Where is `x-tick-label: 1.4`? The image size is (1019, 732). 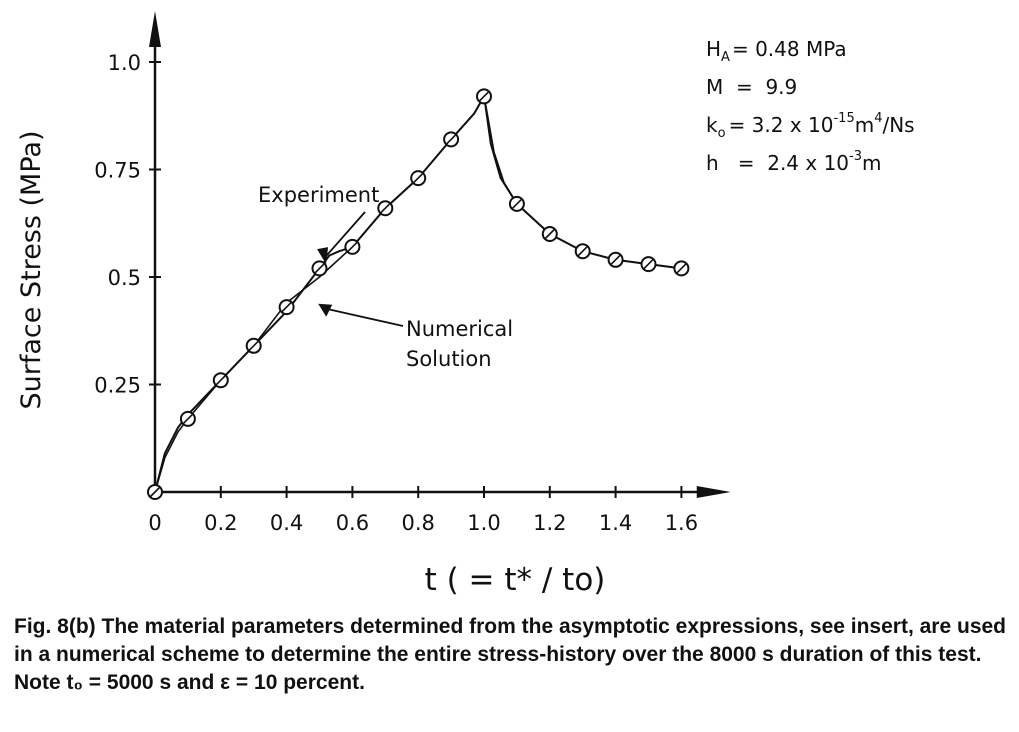 x-tick-label: 1.4 is located at coordinates (615, 523).